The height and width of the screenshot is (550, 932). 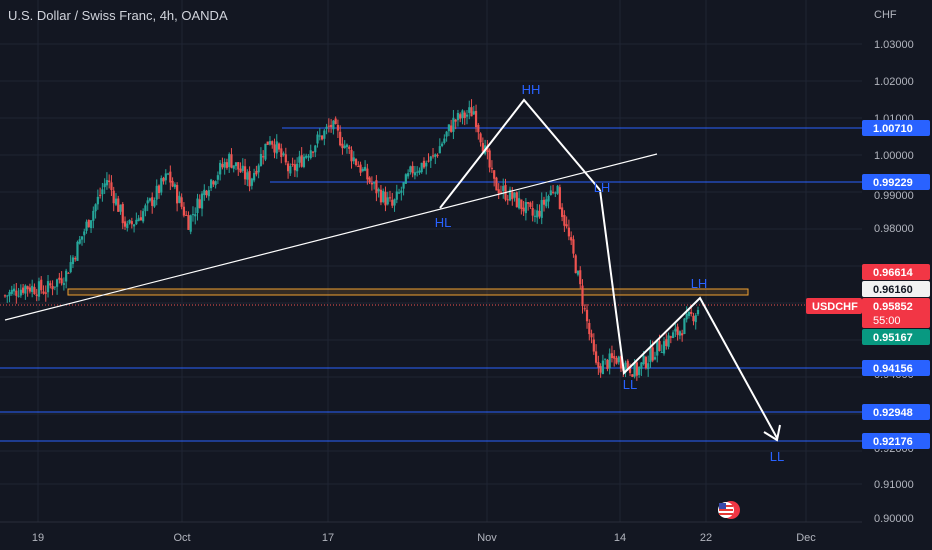 What do you see at coordinates (520, 153) in the screenshot?
I see `zigzag-upper` at bounding box center [520, 153].